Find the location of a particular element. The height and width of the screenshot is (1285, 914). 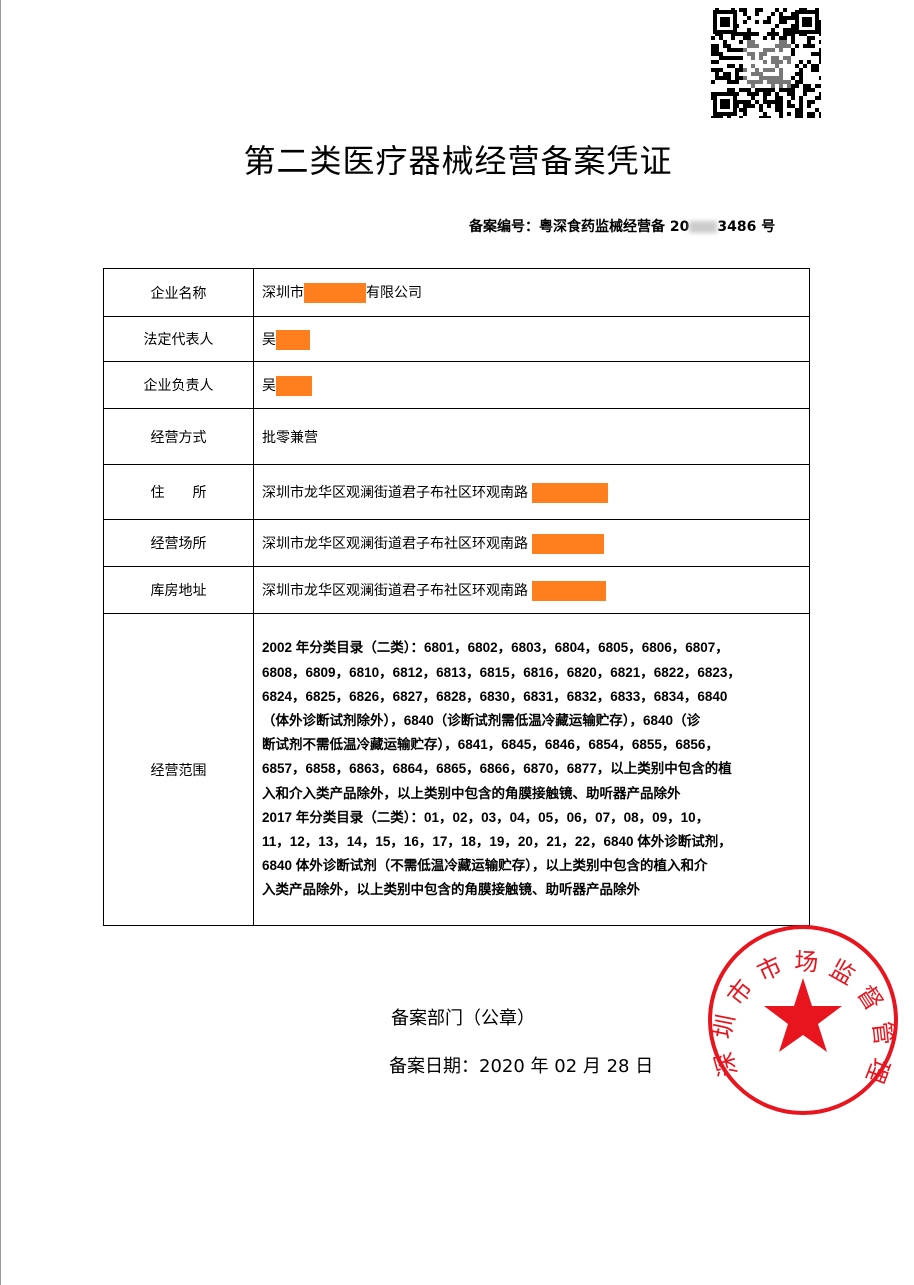

row-business-premises: 经营场所 深圳市龙华区观澜街道君子布社区环观南路 is located at coordinates (456, 543).